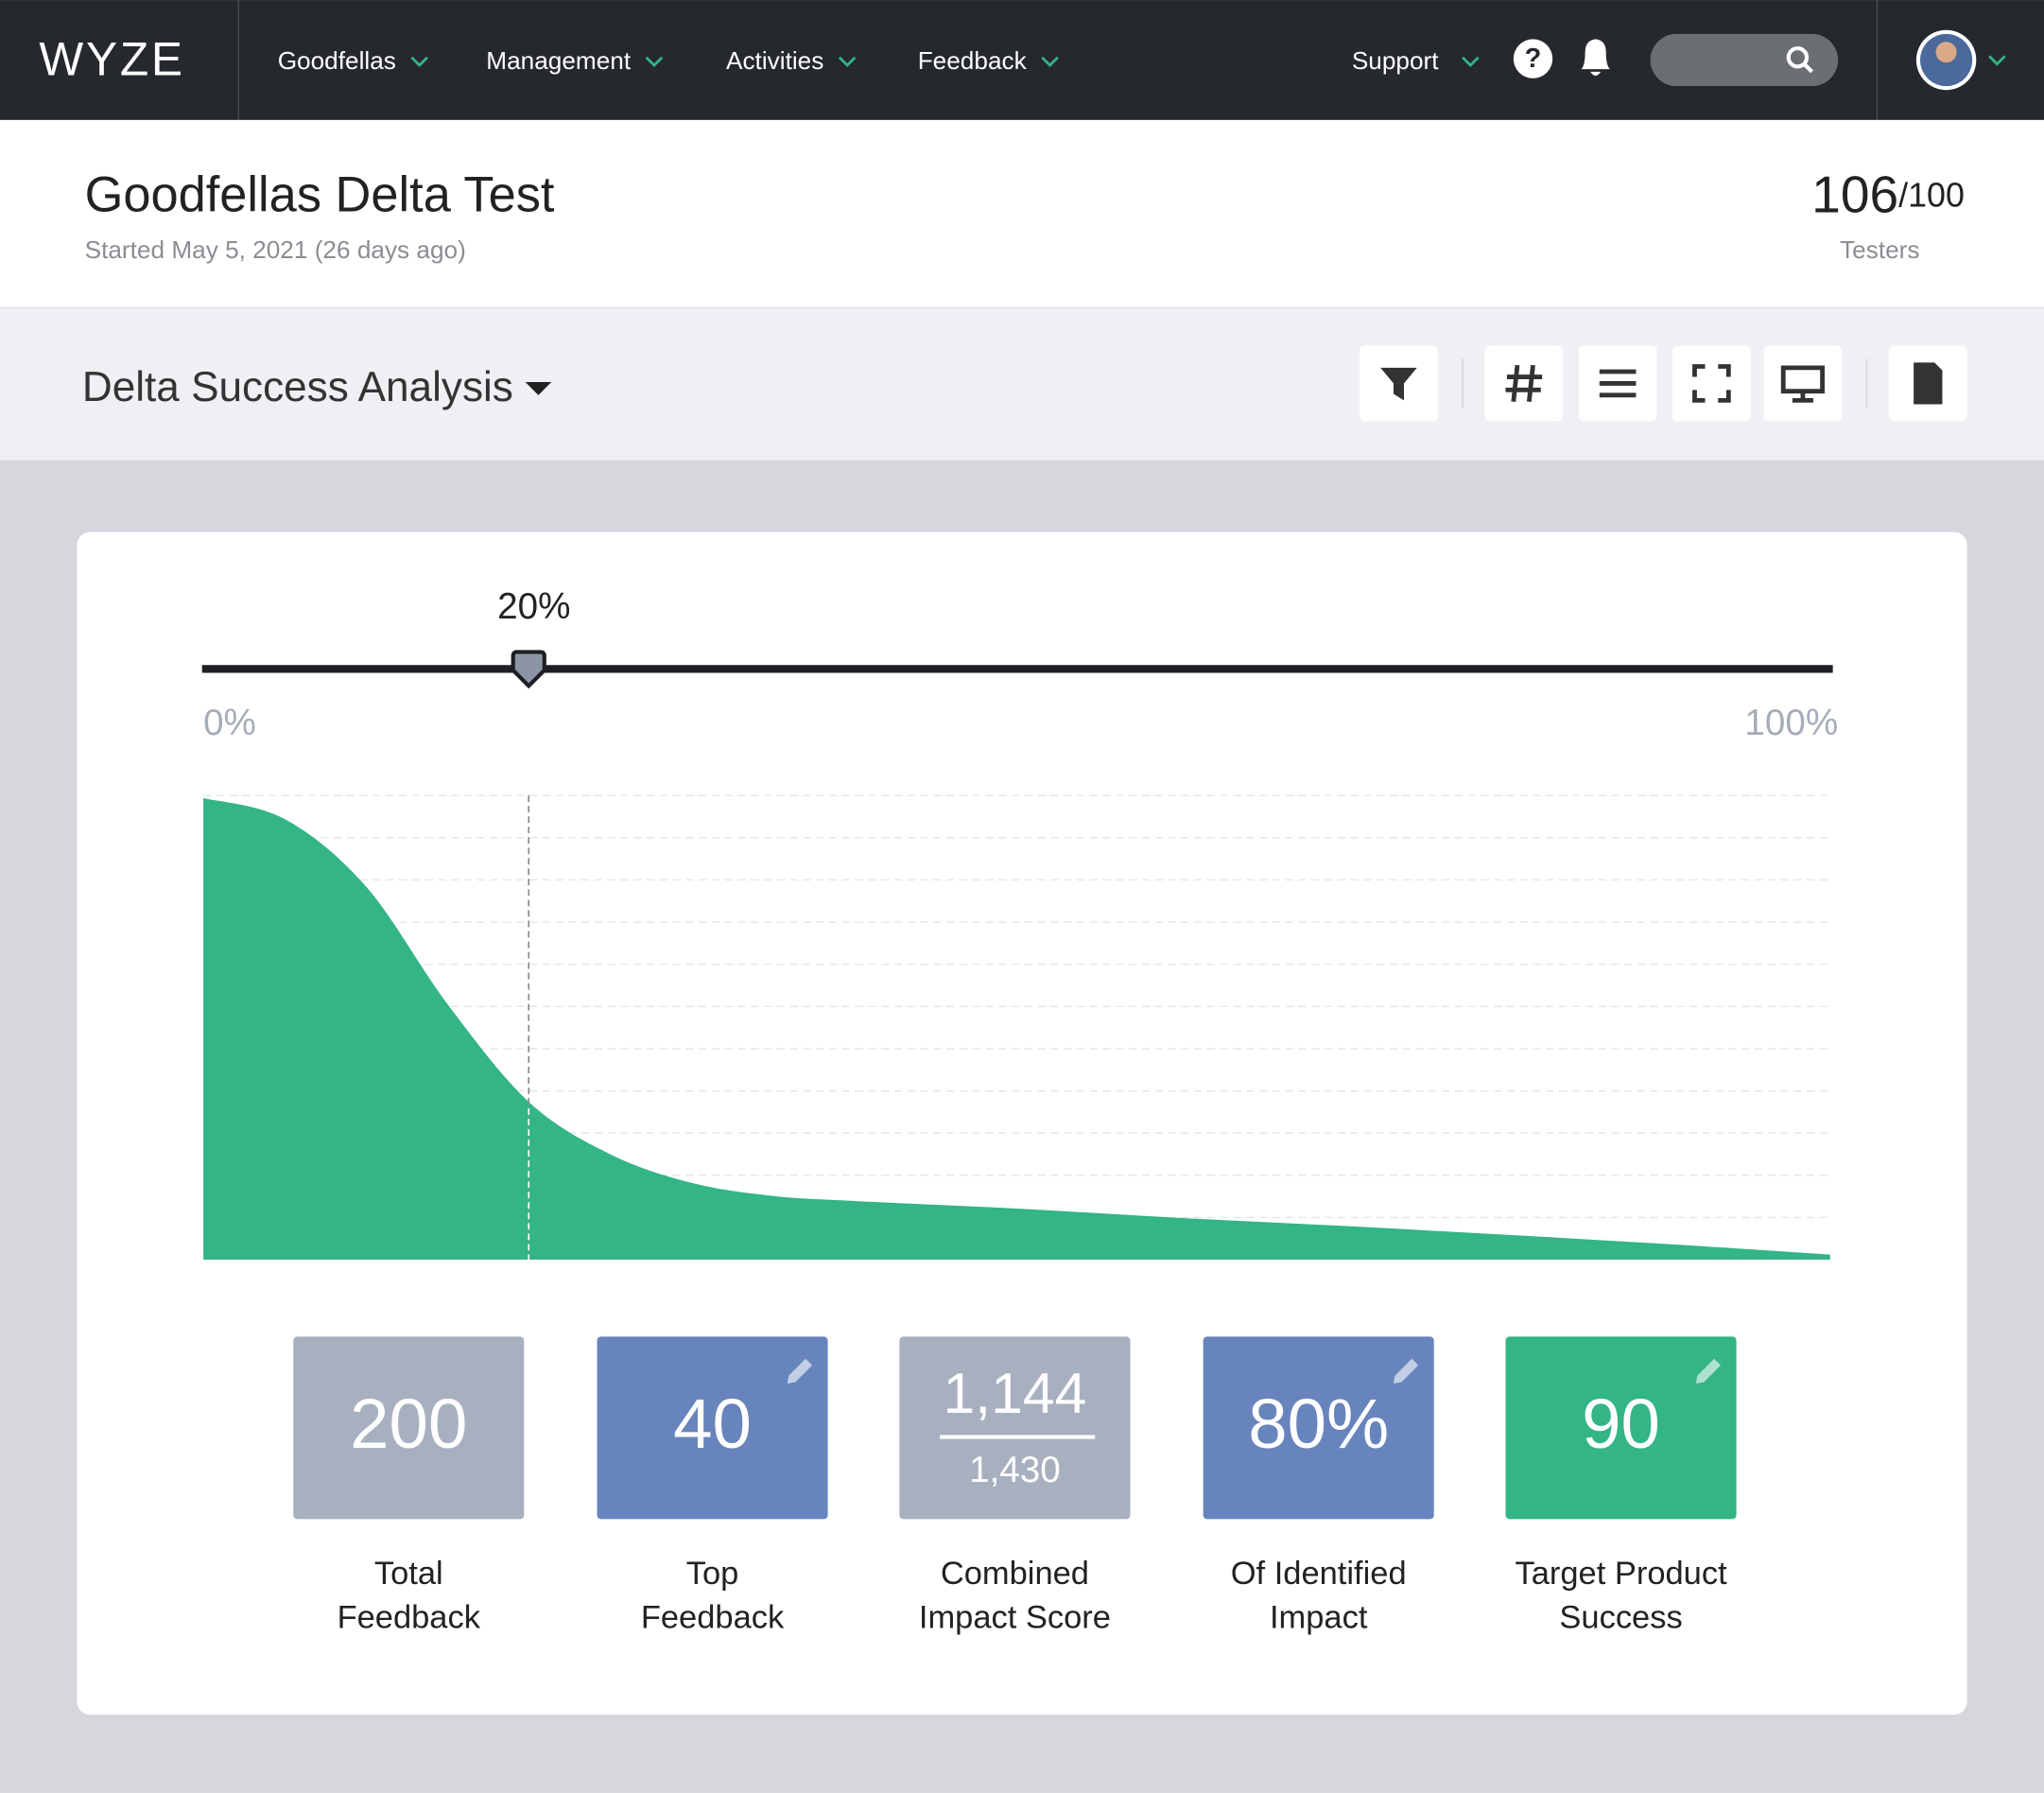  Describe the element at coordinates (1022, 213) in the screenshot. I see `header` at that location.